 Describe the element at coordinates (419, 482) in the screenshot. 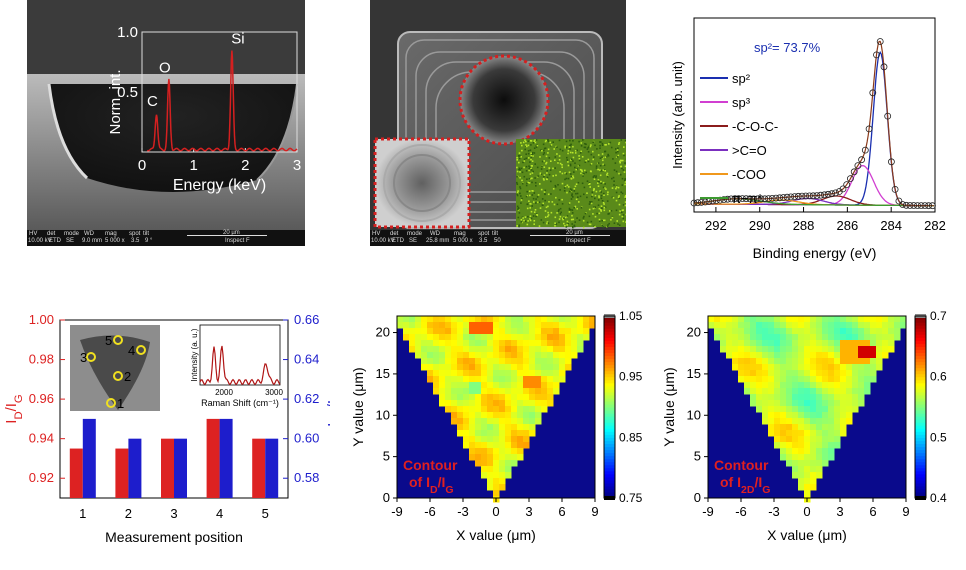

I see `text-part: of I` at that location.